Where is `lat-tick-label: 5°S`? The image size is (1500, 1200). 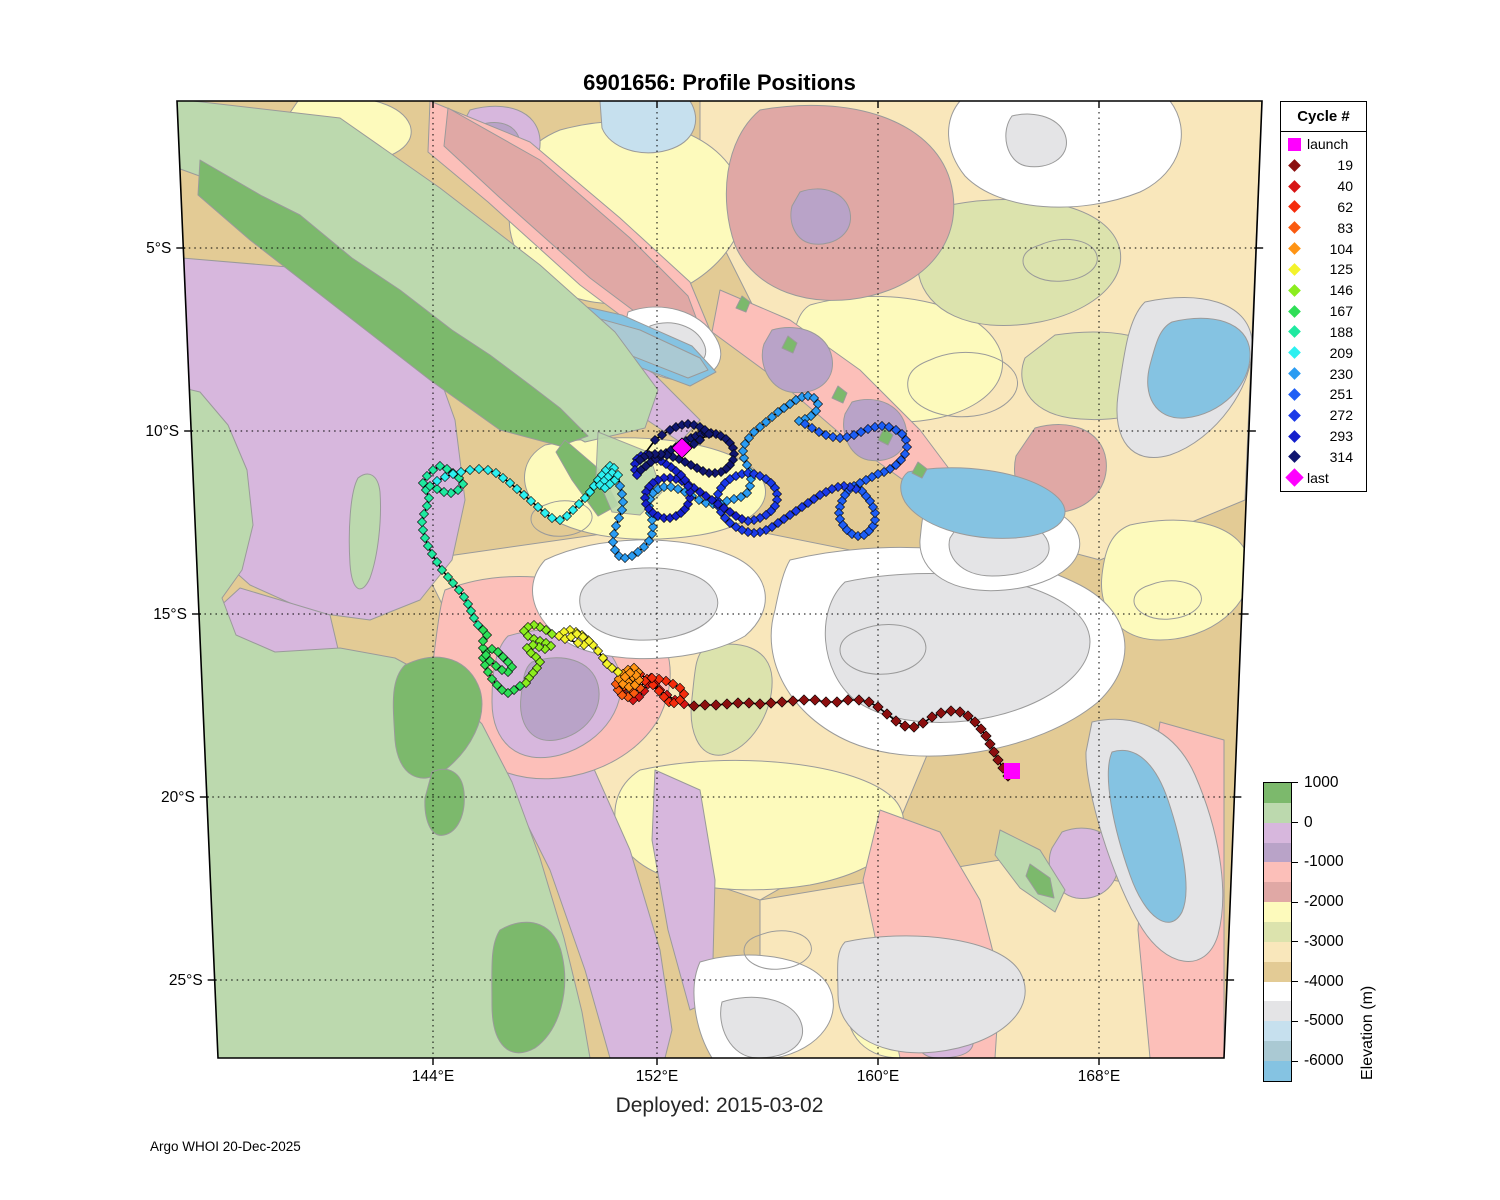
lat-tick-label: 5°S is located at coordinates (158, 248).